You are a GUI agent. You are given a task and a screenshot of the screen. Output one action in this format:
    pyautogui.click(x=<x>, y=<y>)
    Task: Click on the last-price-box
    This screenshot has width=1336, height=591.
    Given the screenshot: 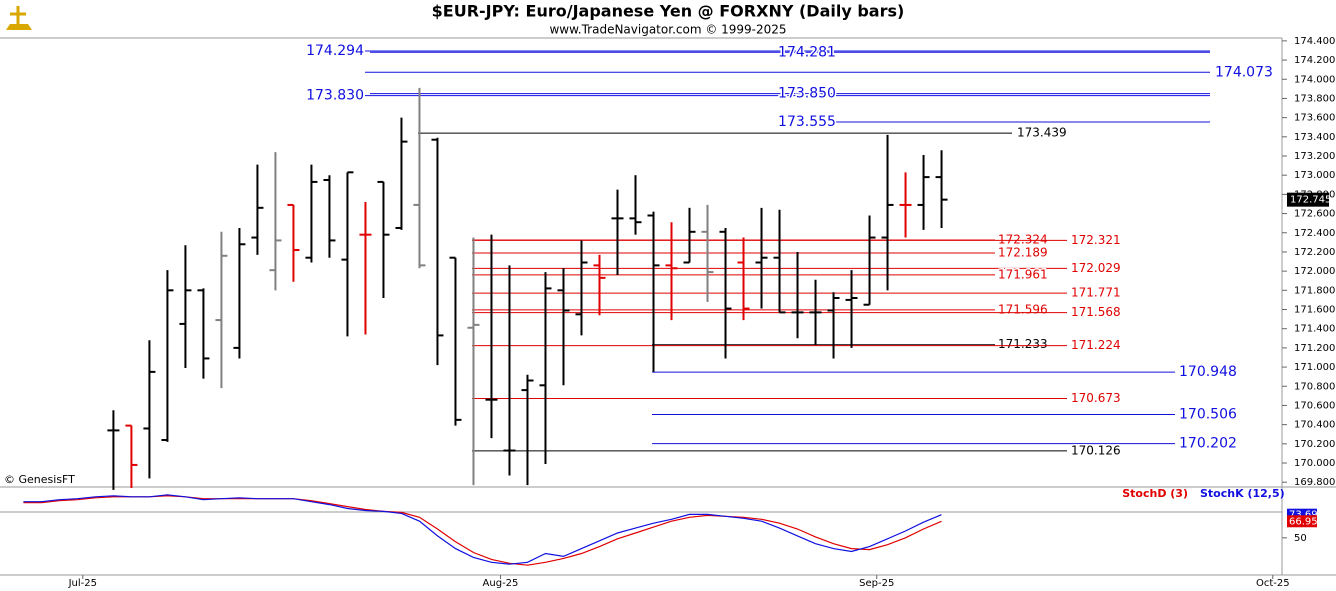 What is the action you would take?
    pyautogui.click(x=1308, y=199)
    